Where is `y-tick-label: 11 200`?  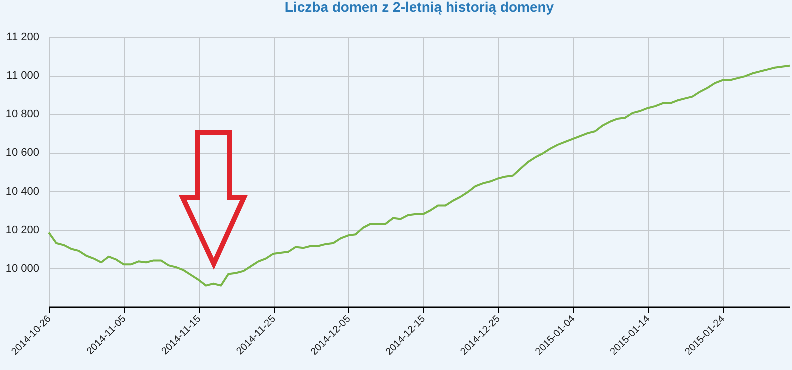
y-tick-label: 11 200 is located at coordinates (23, 38).